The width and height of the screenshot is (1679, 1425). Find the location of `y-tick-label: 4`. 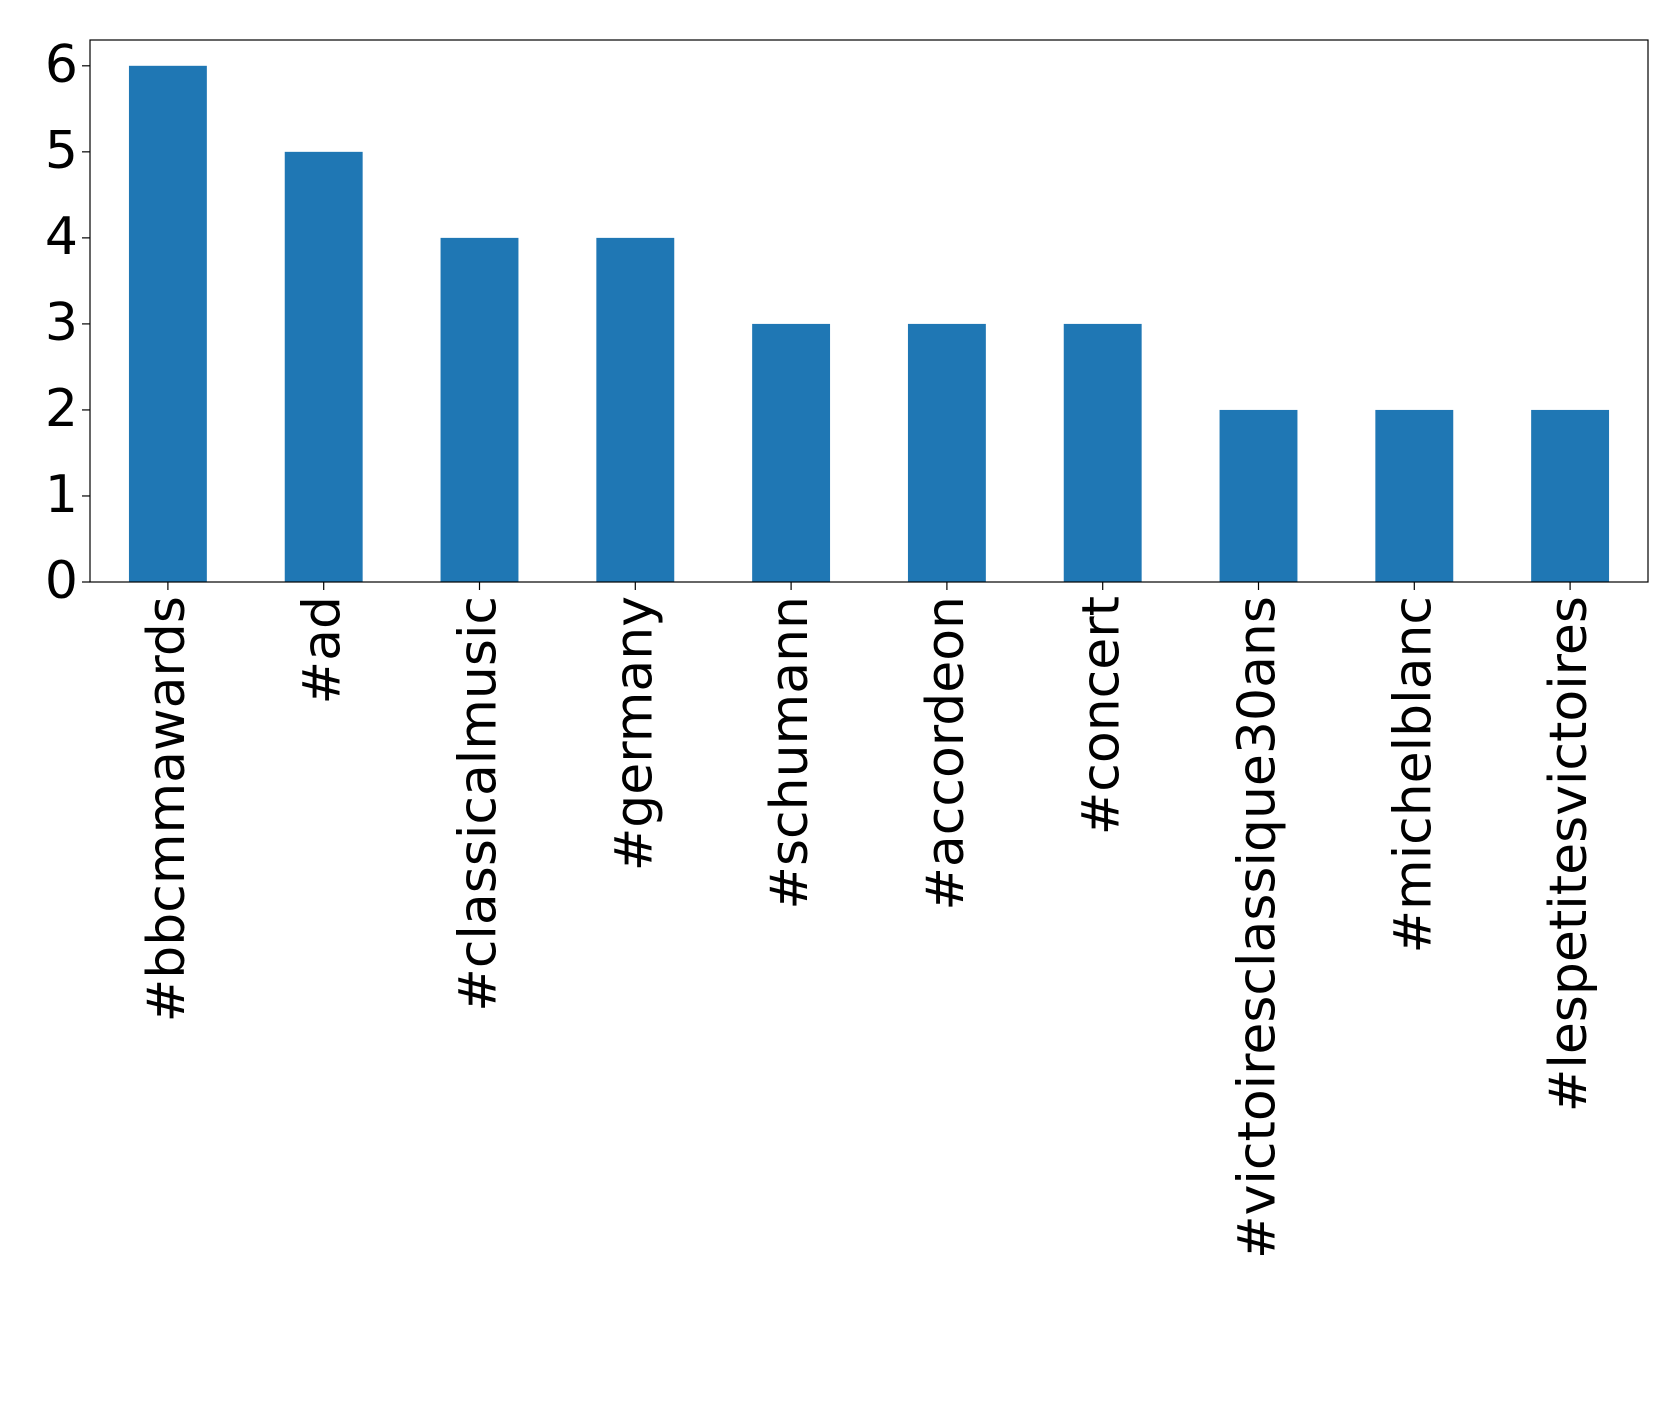

y-tick-label: 4 is located at coordinates (61, 237).